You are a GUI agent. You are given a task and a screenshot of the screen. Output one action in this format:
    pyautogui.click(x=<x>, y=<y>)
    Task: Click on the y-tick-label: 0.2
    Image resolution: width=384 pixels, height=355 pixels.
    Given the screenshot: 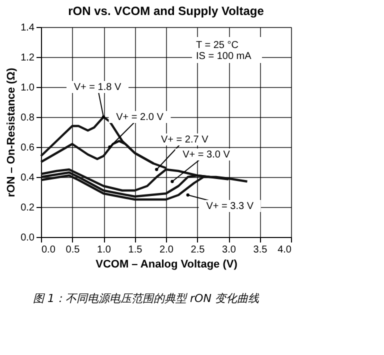 What is the action you would take?
    pyautogui.click(x=27, y=208)
    